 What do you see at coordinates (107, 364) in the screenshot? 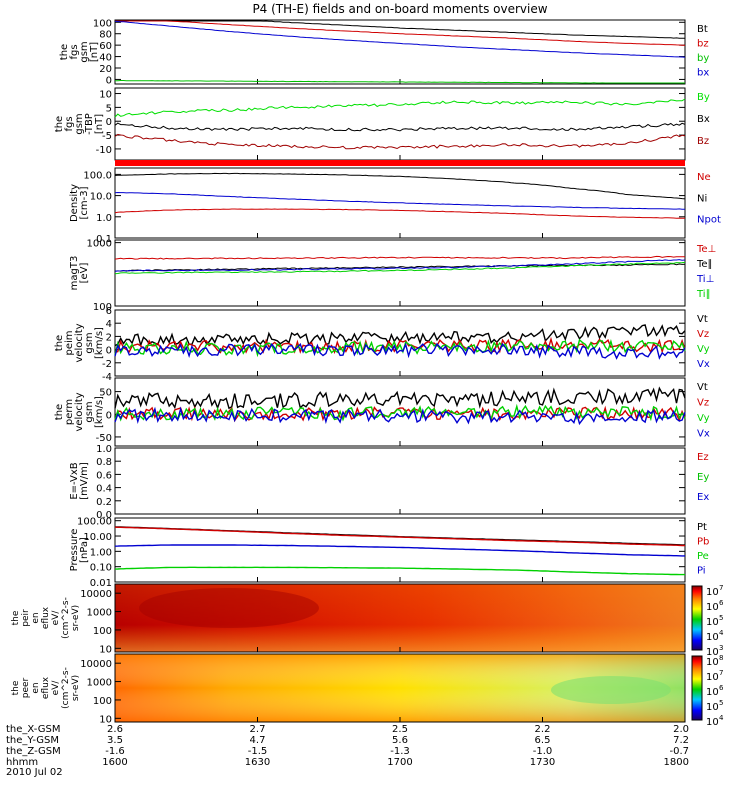
I see `ytick-label: -2` at bounding box center [107, 364].